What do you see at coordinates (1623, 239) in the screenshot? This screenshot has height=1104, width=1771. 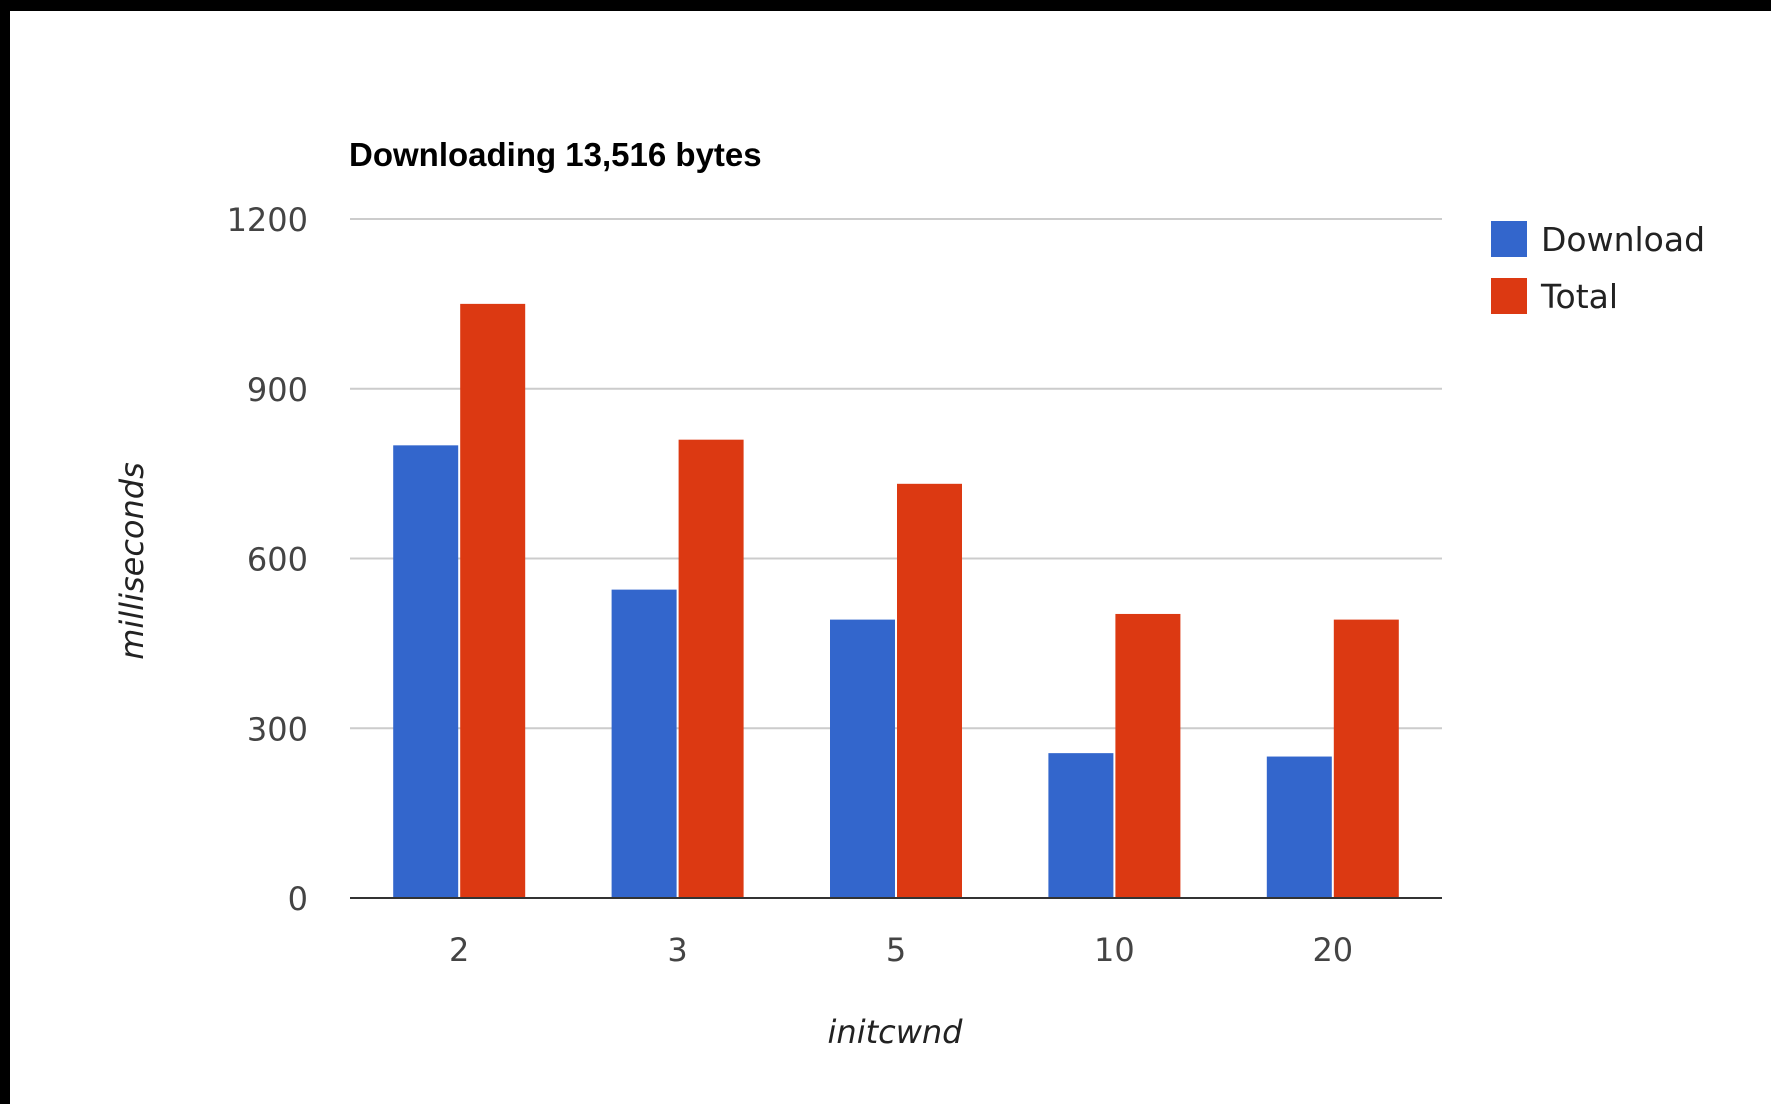 I see `legend-label-download: Download` at bounding box center [1623, 239].